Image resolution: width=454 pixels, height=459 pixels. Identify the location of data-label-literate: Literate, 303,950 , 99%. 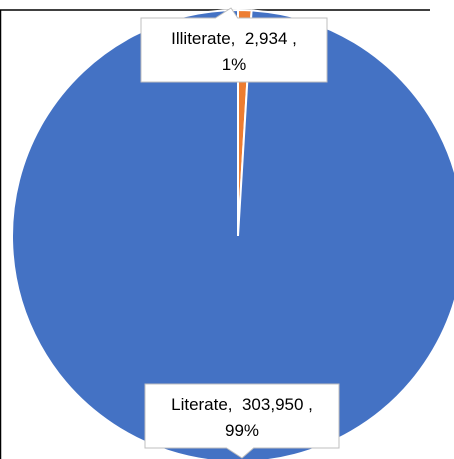
(242, 421).